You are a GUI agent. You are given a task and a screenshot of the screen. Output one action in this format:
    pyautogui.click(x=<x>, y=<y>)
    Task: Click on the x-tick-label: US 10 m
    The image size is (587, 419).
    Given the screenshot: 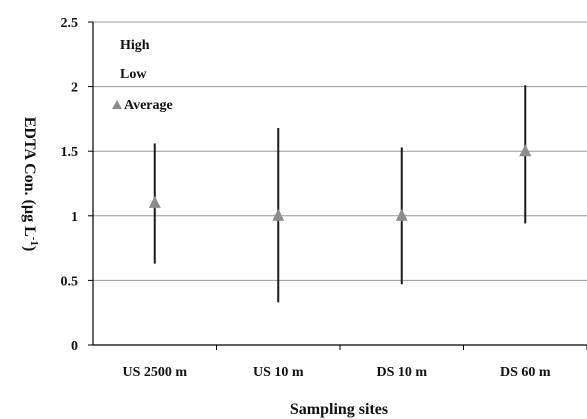 What is the action you would take?
    pyautogui.click(x=278, y=372)
    